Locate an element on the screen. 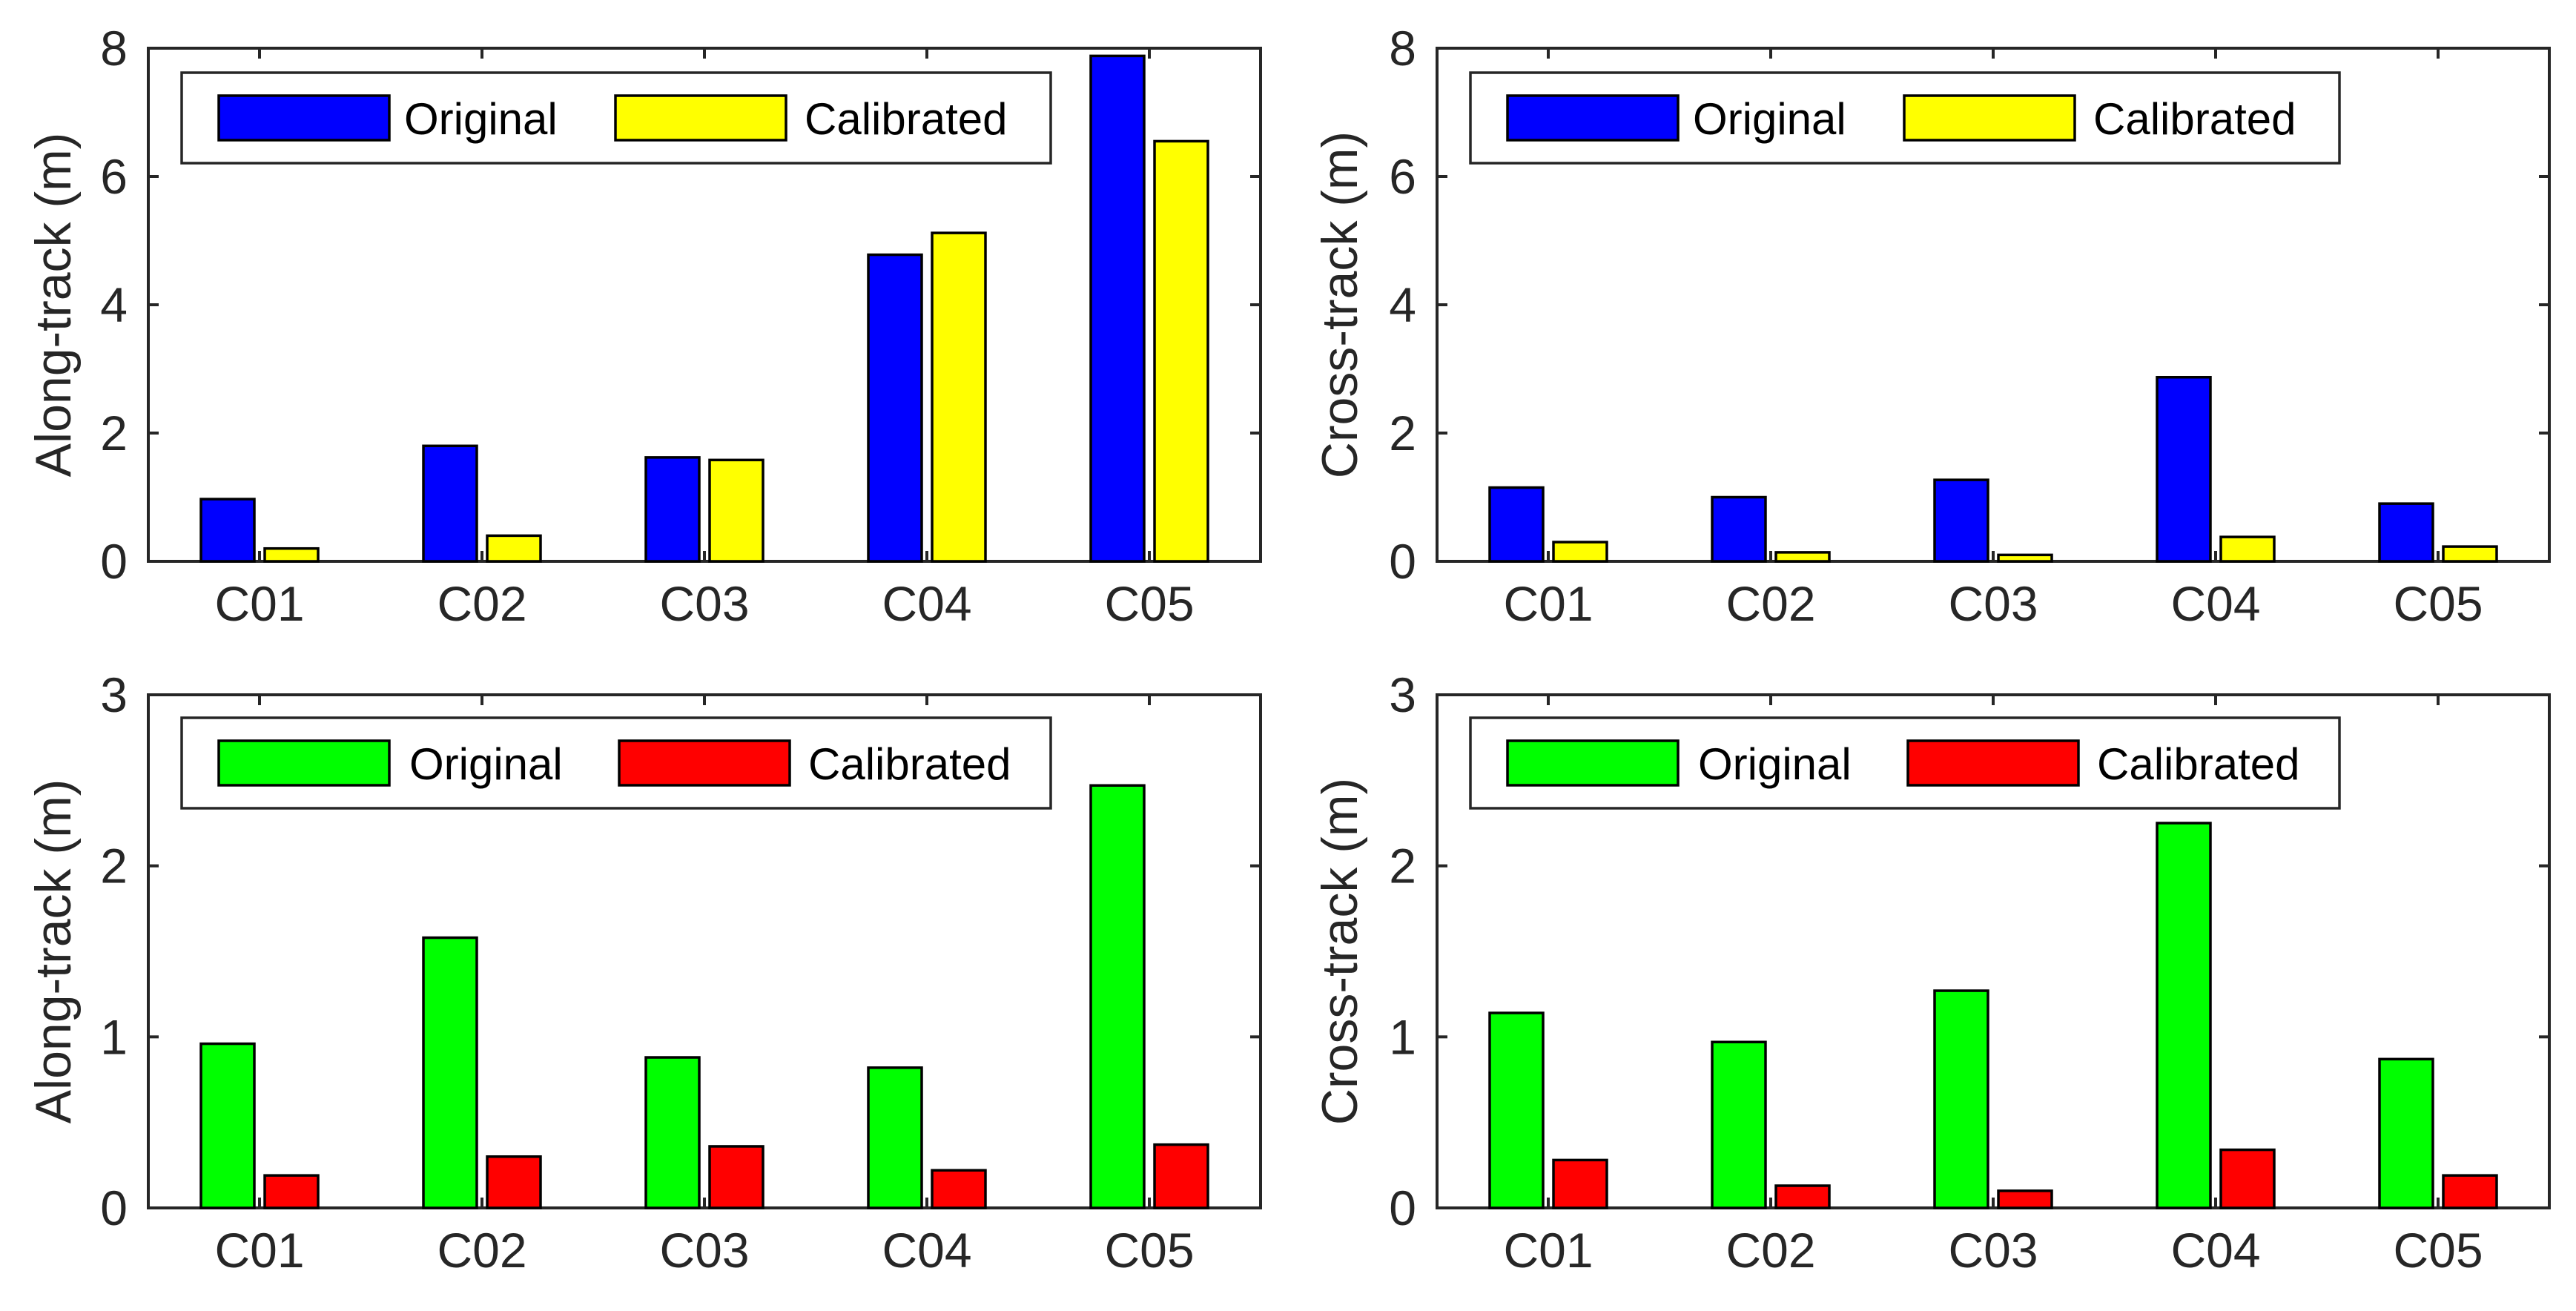  y-tick-label: 1 is located at coordinates (114, 1037).